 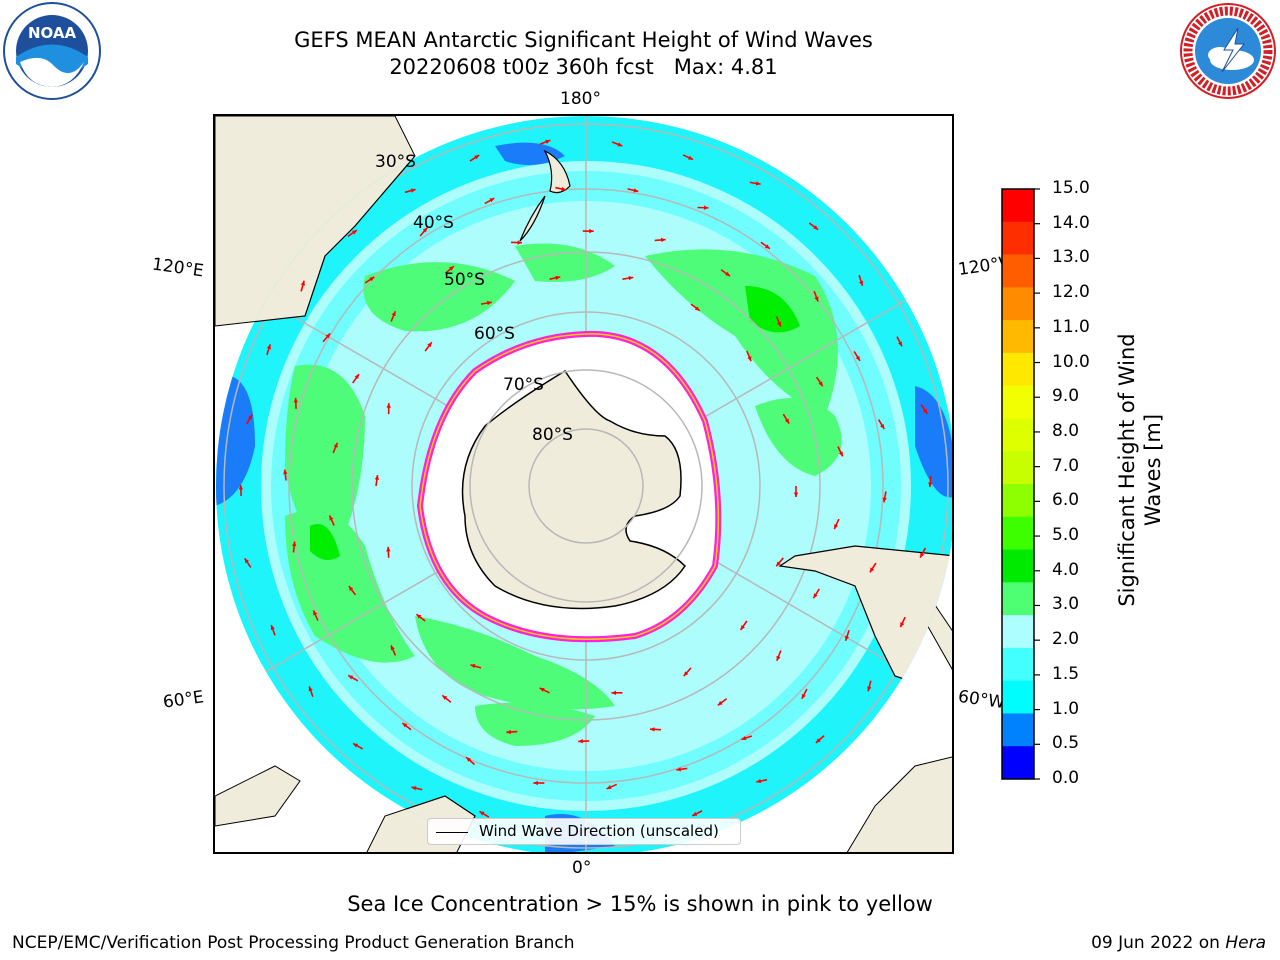 What do you see at coordinates (583, 67) in the screenshot?
I see `chart-subtitle: 20220608 t00z 360h fcst Max: 4.81` at bounding box center [583, 67].